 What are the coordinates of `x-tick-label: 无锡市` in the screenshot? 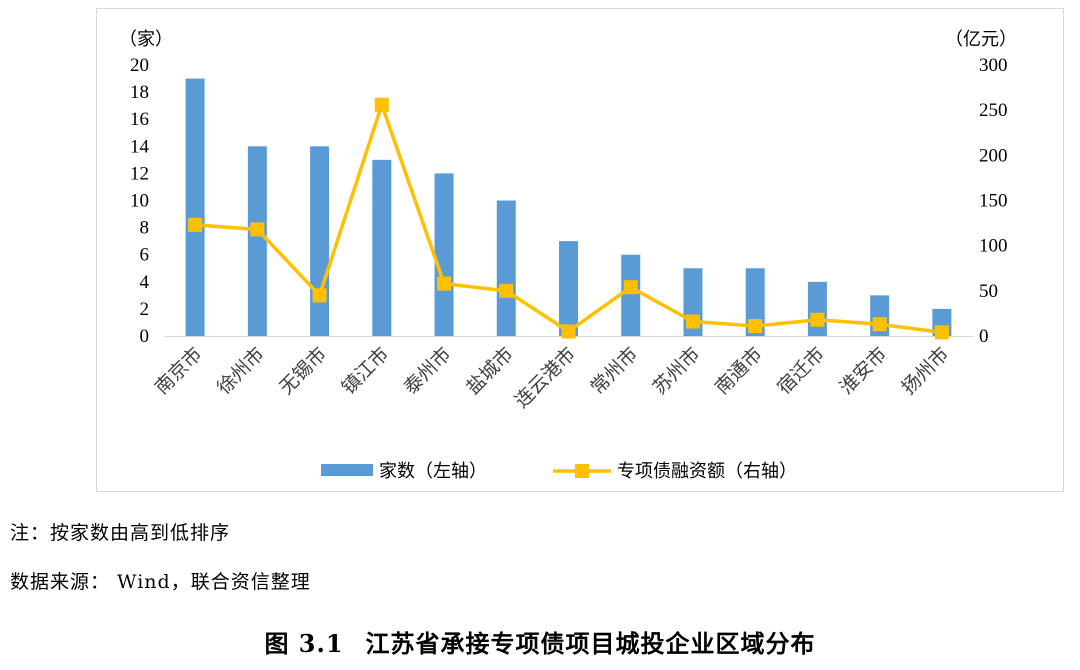 It's located at (303, 371).